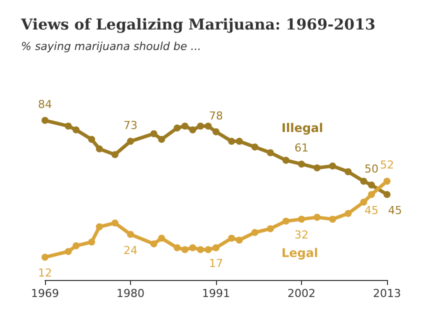 Image resolution: width=425 pixels, height=320 pixels. What do you see at coordinates (387, 165) in the screenshot?
I see `data-label: 52` at bounding box center [387, 165].